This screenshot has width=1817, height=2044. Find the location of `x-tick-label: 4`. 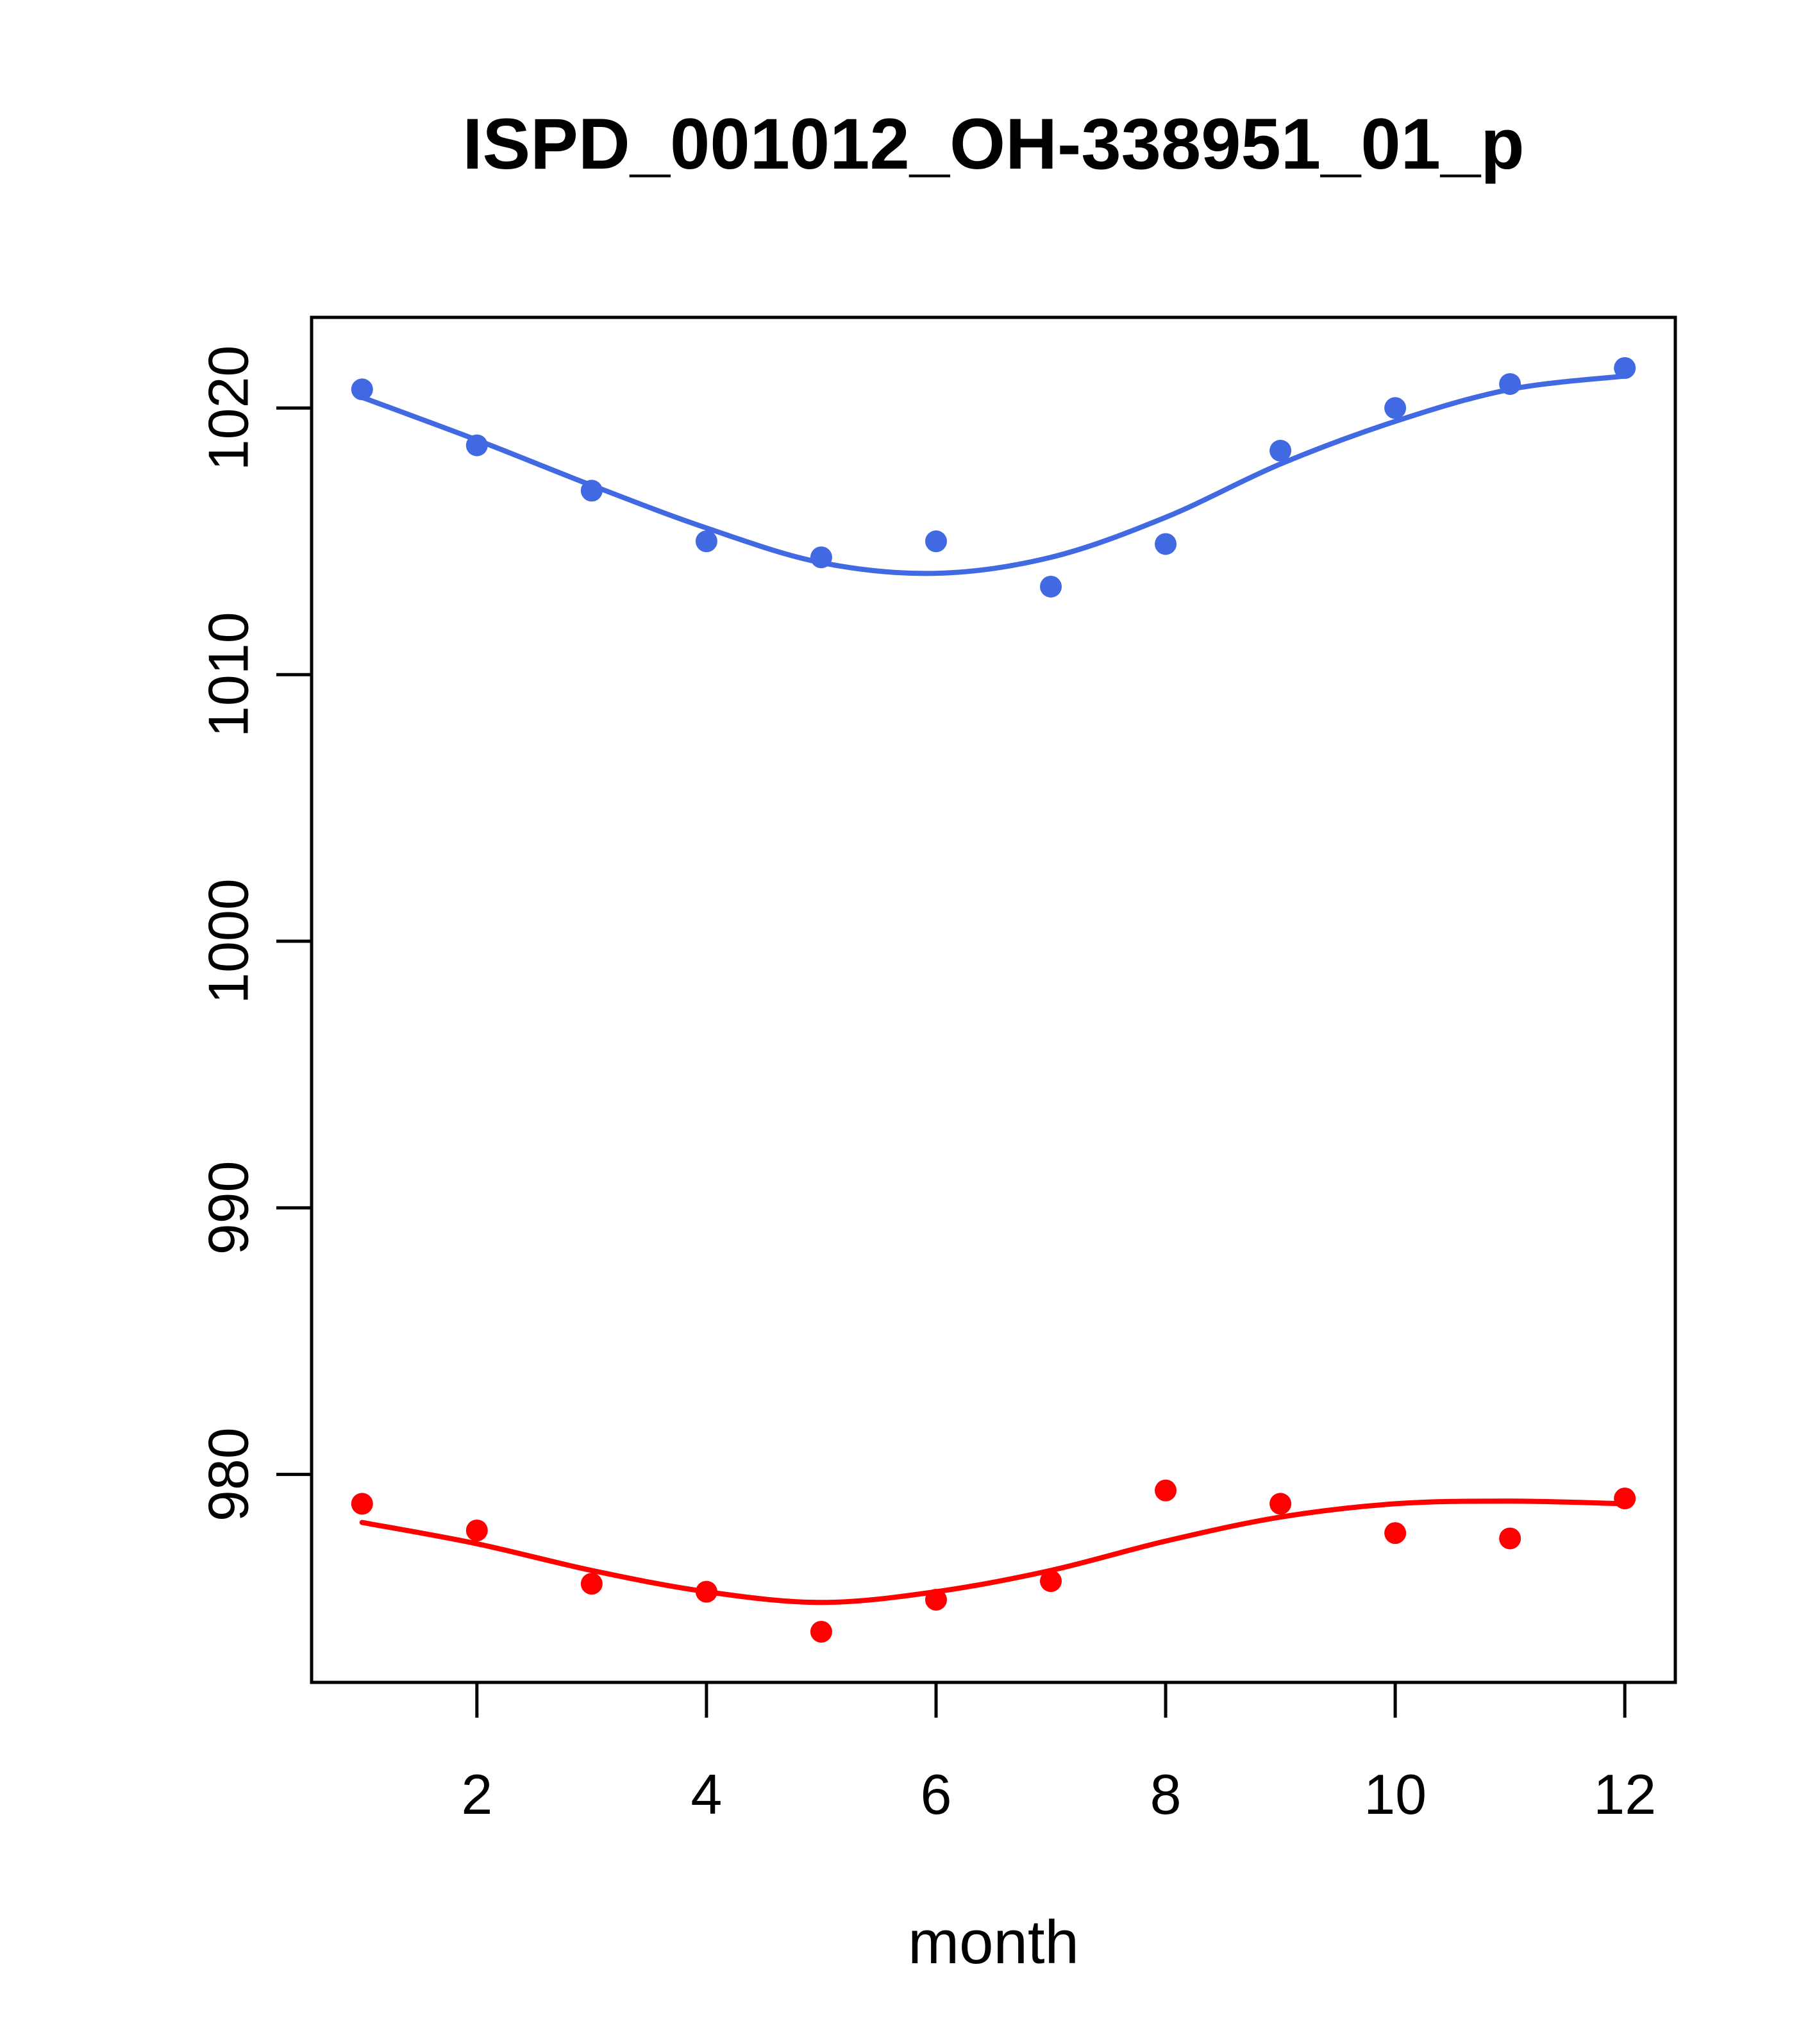

x-tick-label: 4 is located at coordinates (707, 1795).